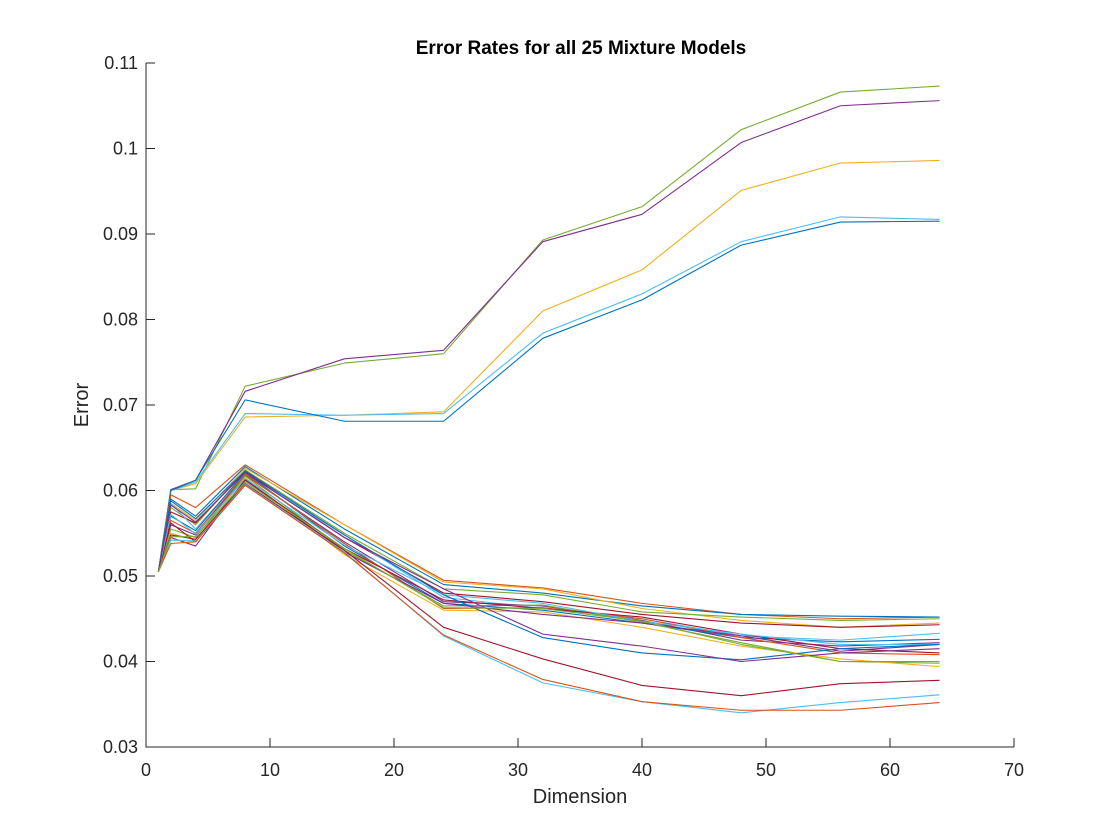 The width and height of the screenshot is (1120, 840). Describe the element at coordinates (146, 770) in the screenshot. I see `x-tick-label: 0` at that location.